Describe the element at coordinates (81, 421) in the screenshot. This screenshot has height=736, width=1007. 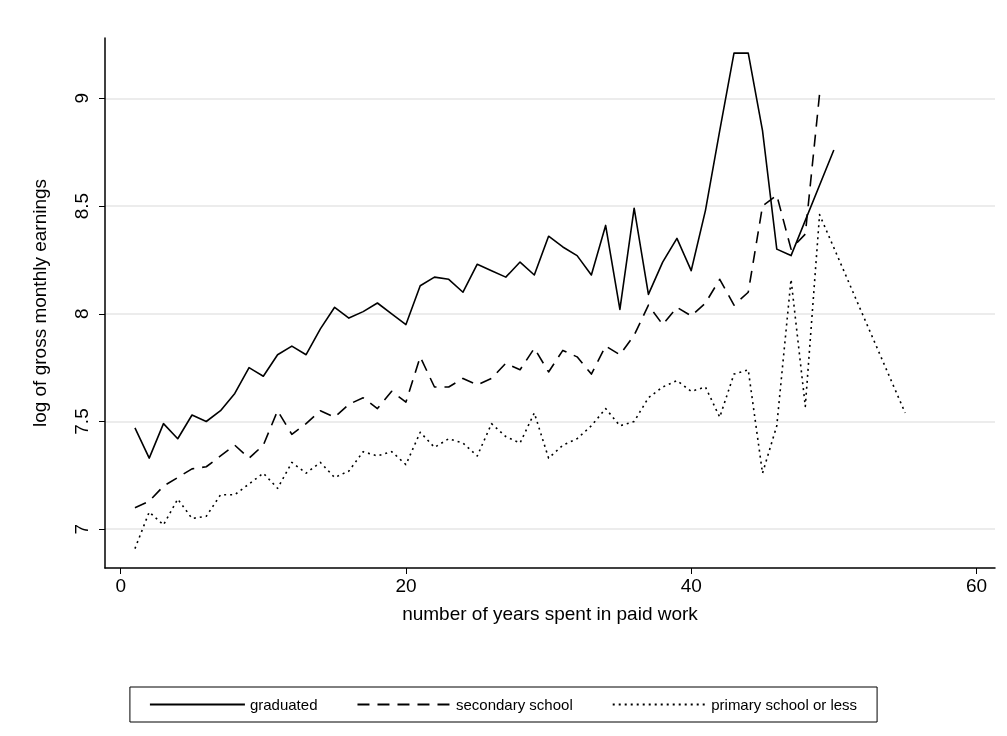
I see `y-tick-label: 7.5` at that location.